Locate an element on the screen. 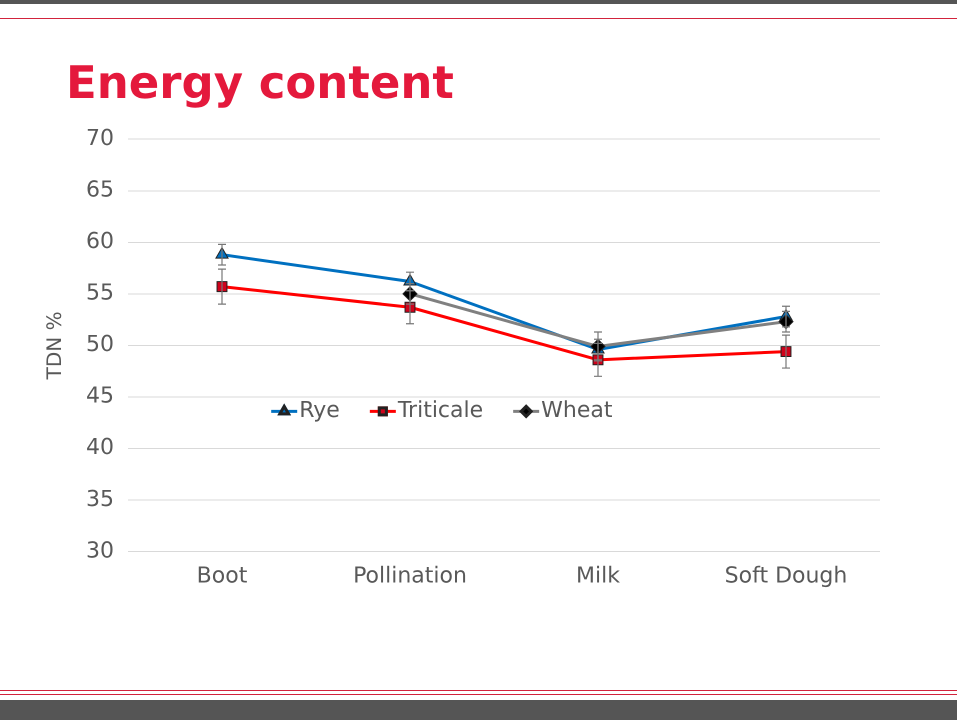 This screenshot has width=957, height=720. y-tick-label: 70 is located at coordinates (100, 138).